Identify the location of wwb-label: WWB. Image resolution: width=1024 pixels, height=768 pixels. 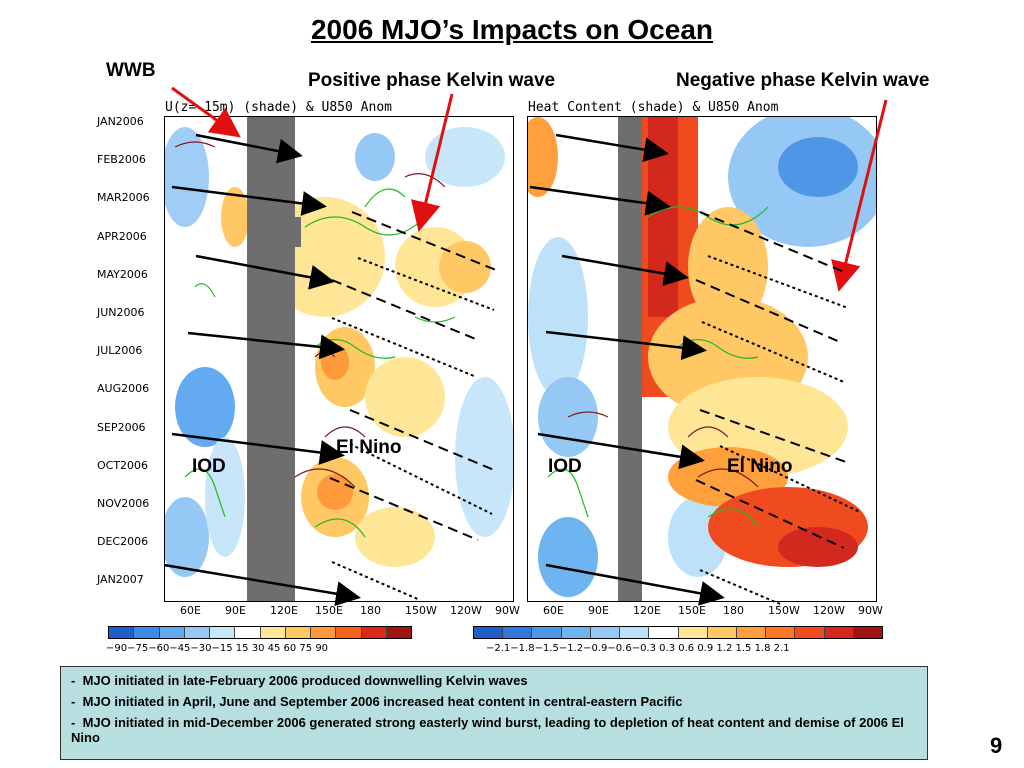
(131, 70).